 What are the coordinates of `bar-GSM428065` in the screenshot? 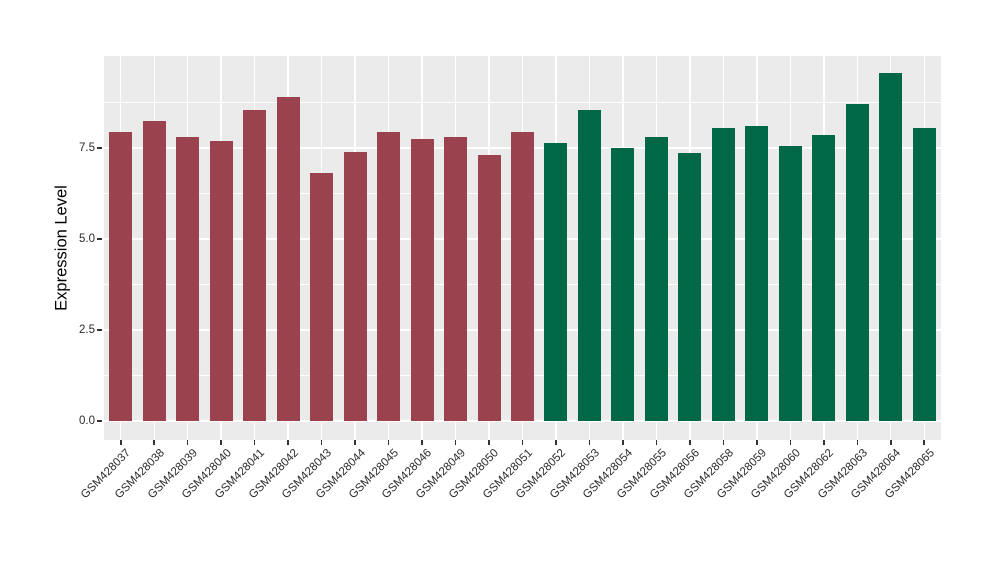 It's located at (924, 274).